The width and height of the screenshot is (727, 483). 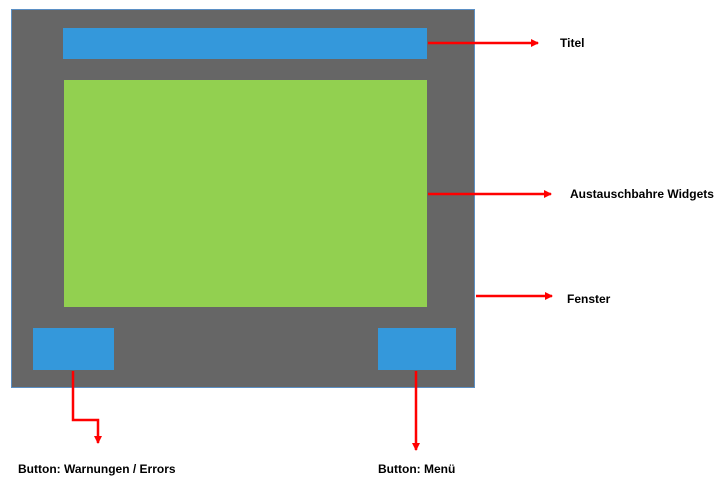 I want to click on label-button-menu: Button: Menü, so click(x=417, y=469).